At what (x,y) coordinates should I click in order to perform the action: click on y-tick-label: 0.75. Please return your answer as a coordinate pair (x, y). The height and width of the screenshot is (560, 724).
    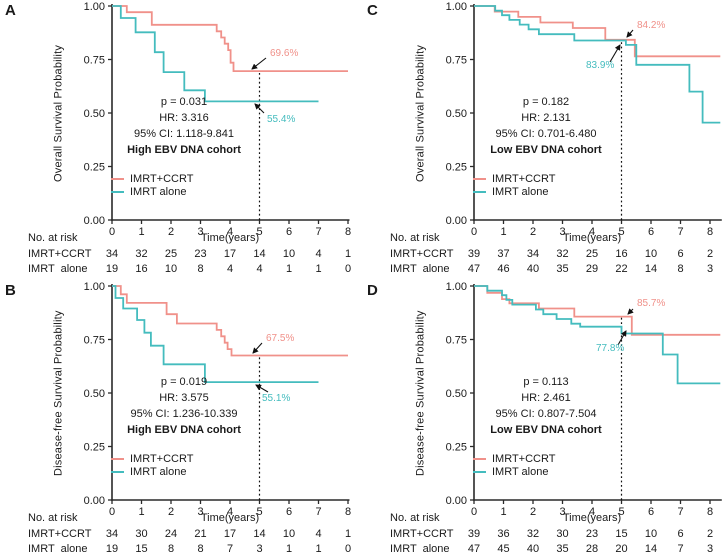
    Looking at the image, I should click on (456, 341).